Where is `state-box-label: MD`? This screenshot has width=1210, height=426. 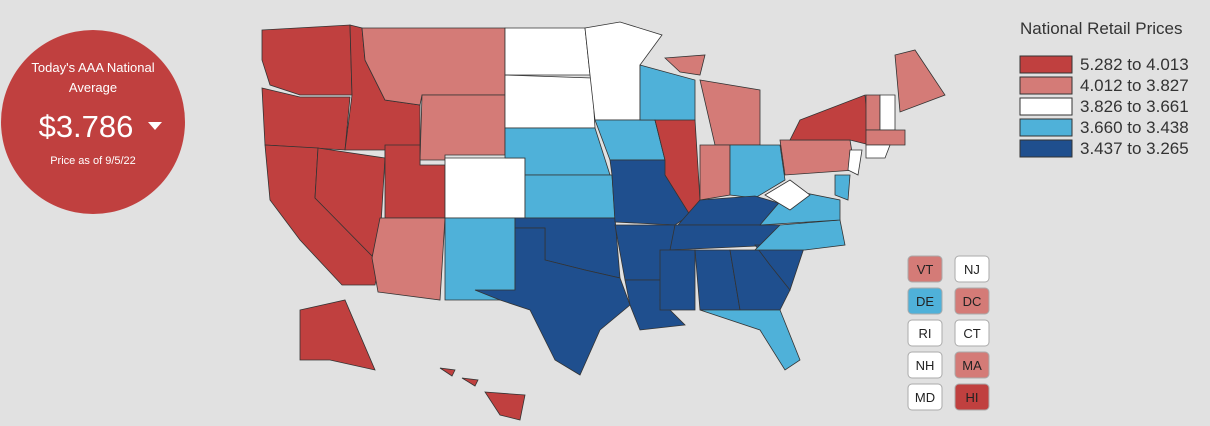
state-box-label: MD is located at coordinates (925, 397).